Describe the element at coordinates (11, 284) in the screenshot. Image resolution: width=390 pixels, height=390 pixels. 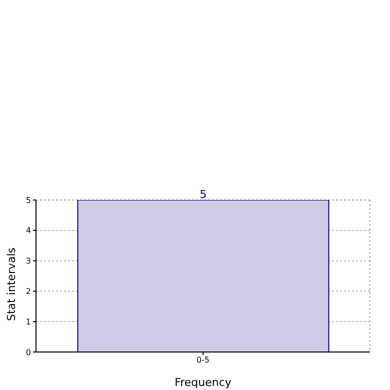
I see `y-axis-title: Stat intervals` at that location.